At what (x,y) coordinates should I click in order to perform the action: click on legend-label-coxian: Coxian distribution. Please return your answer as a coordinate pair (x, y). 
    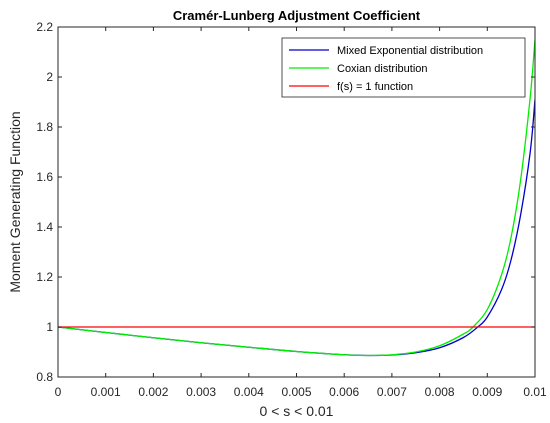
    Looking at the image, I should click on (382, 69).